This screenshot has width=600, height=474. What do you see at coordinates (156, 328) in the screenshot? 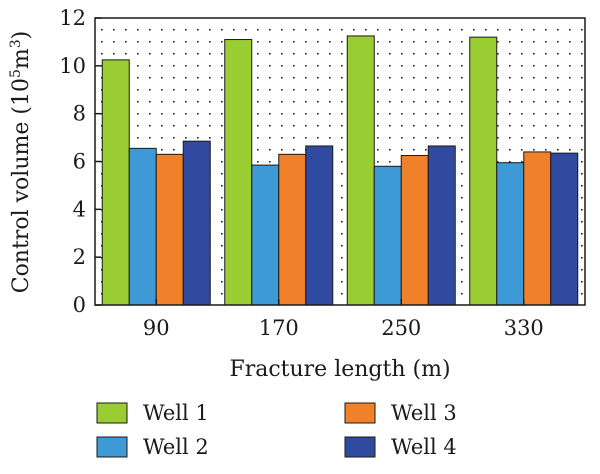
I see `x-tick-label: 90` at bounding box center [156, 328].